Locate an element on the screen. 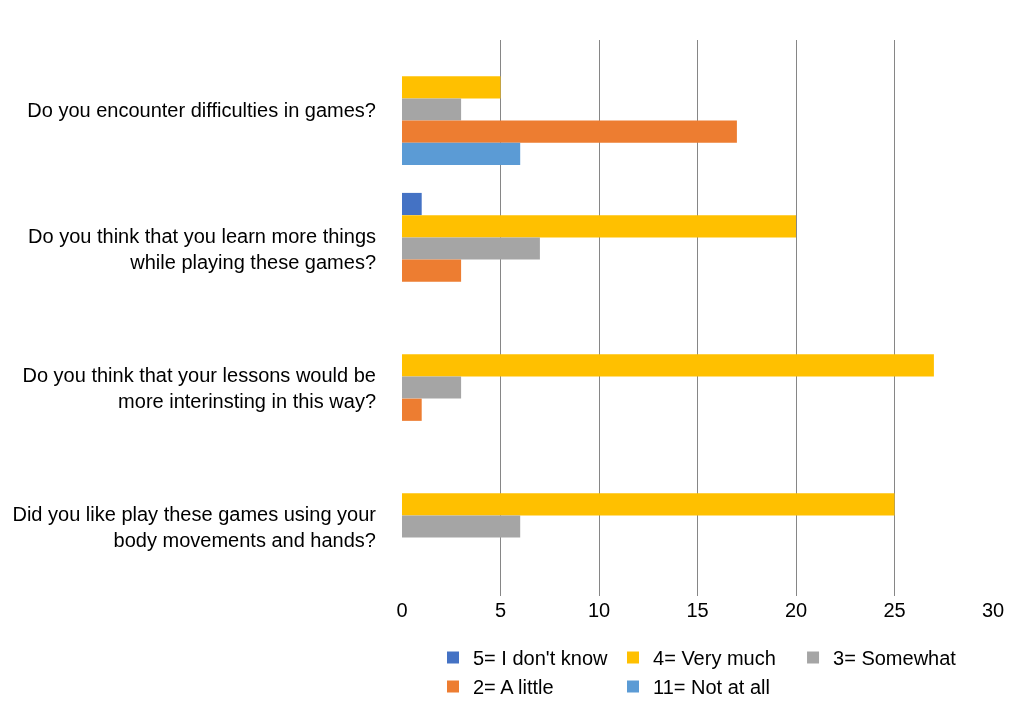 This screenshot has width=1028, height=706. x-tick-label: 15 is located at coordinates (697, 610).